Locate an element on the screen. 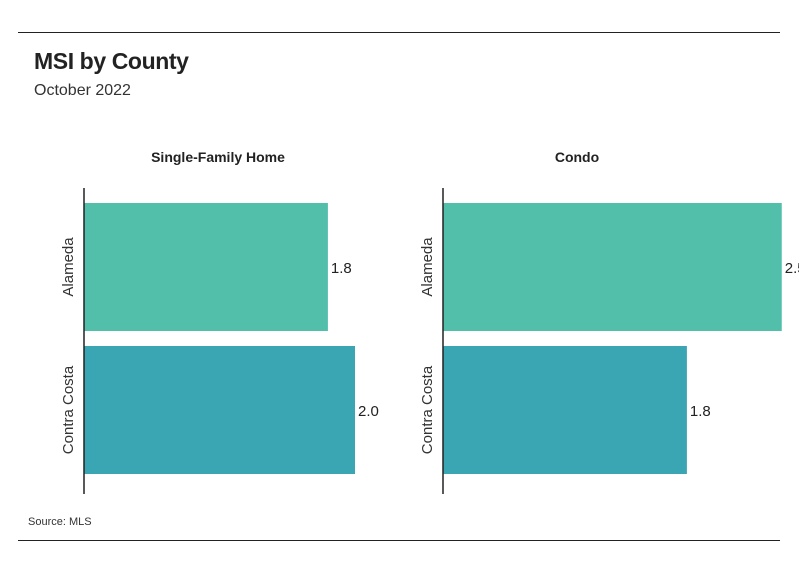 The image size is (799, 575). condo-category-label-alameda: Alameda is located at coordinates (427, 267).